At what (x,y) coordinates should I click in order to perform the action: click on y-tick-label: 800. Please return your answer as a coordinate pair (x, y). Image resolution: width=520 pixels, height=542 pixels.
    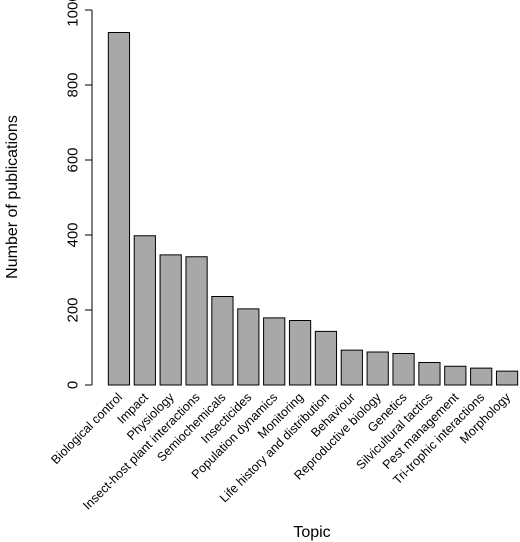
    Looking at the image, I should click on (73, 84).